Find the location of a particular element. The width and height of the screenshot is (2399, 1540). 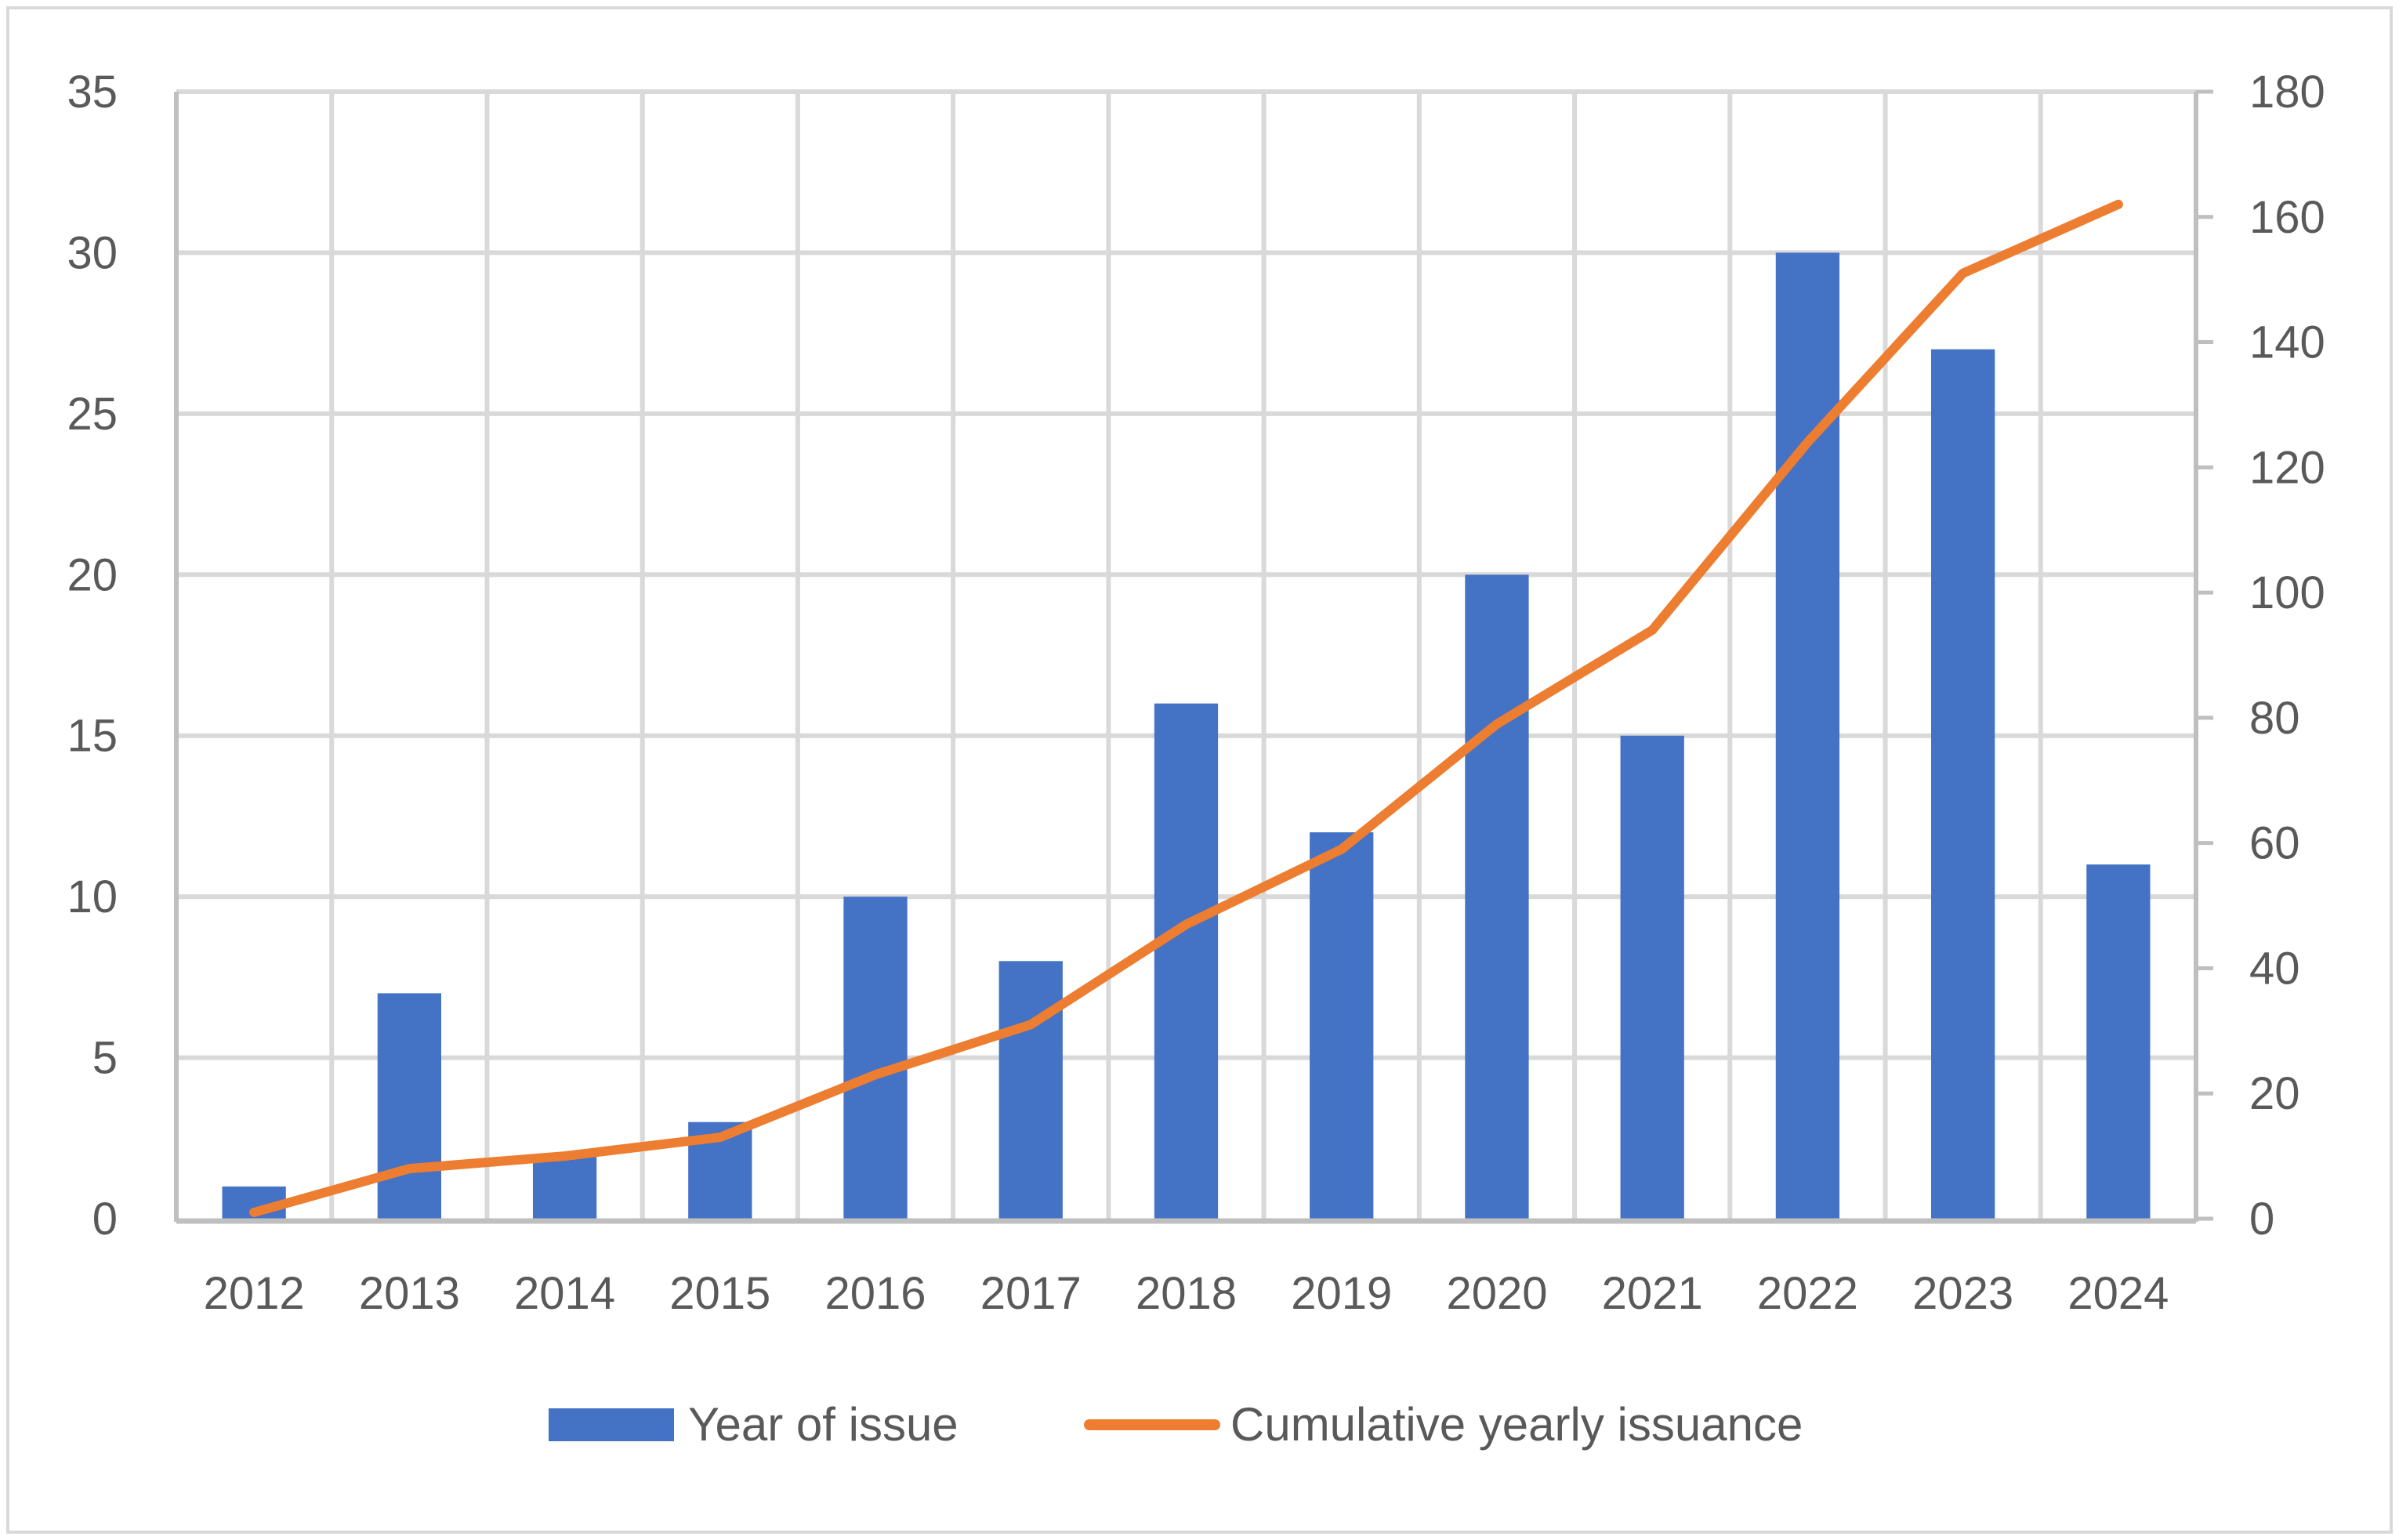

bar-2019 is located at coordinates (1342, 1025).